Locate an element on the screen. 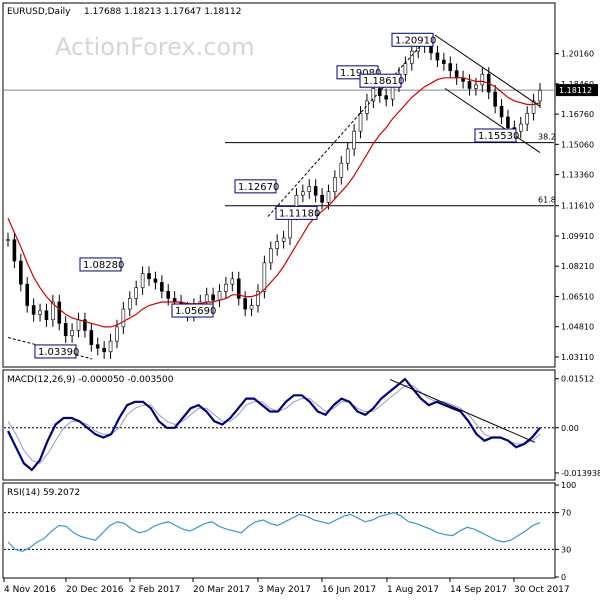 The height and width of the screenshot is (600, 600). channel-lower-line is located at coordinates (492, 120).